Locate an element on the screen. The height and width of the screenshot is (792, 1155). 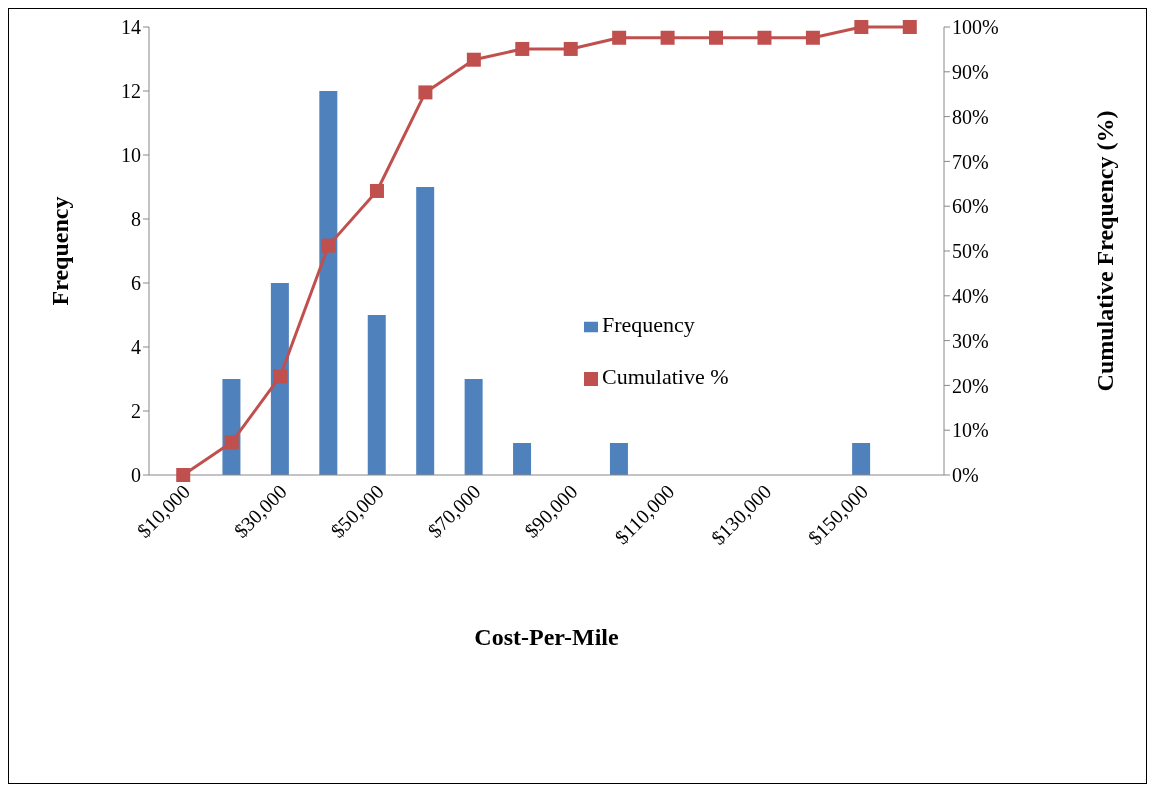
y-tick-label: 6 is located at coordinates (136, 283).